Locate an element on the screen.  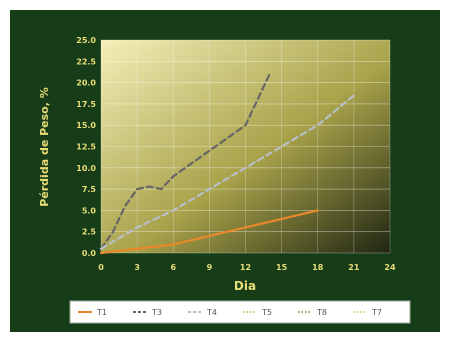
y-tick-label: 25.0 is located at coordinates (86, 40).